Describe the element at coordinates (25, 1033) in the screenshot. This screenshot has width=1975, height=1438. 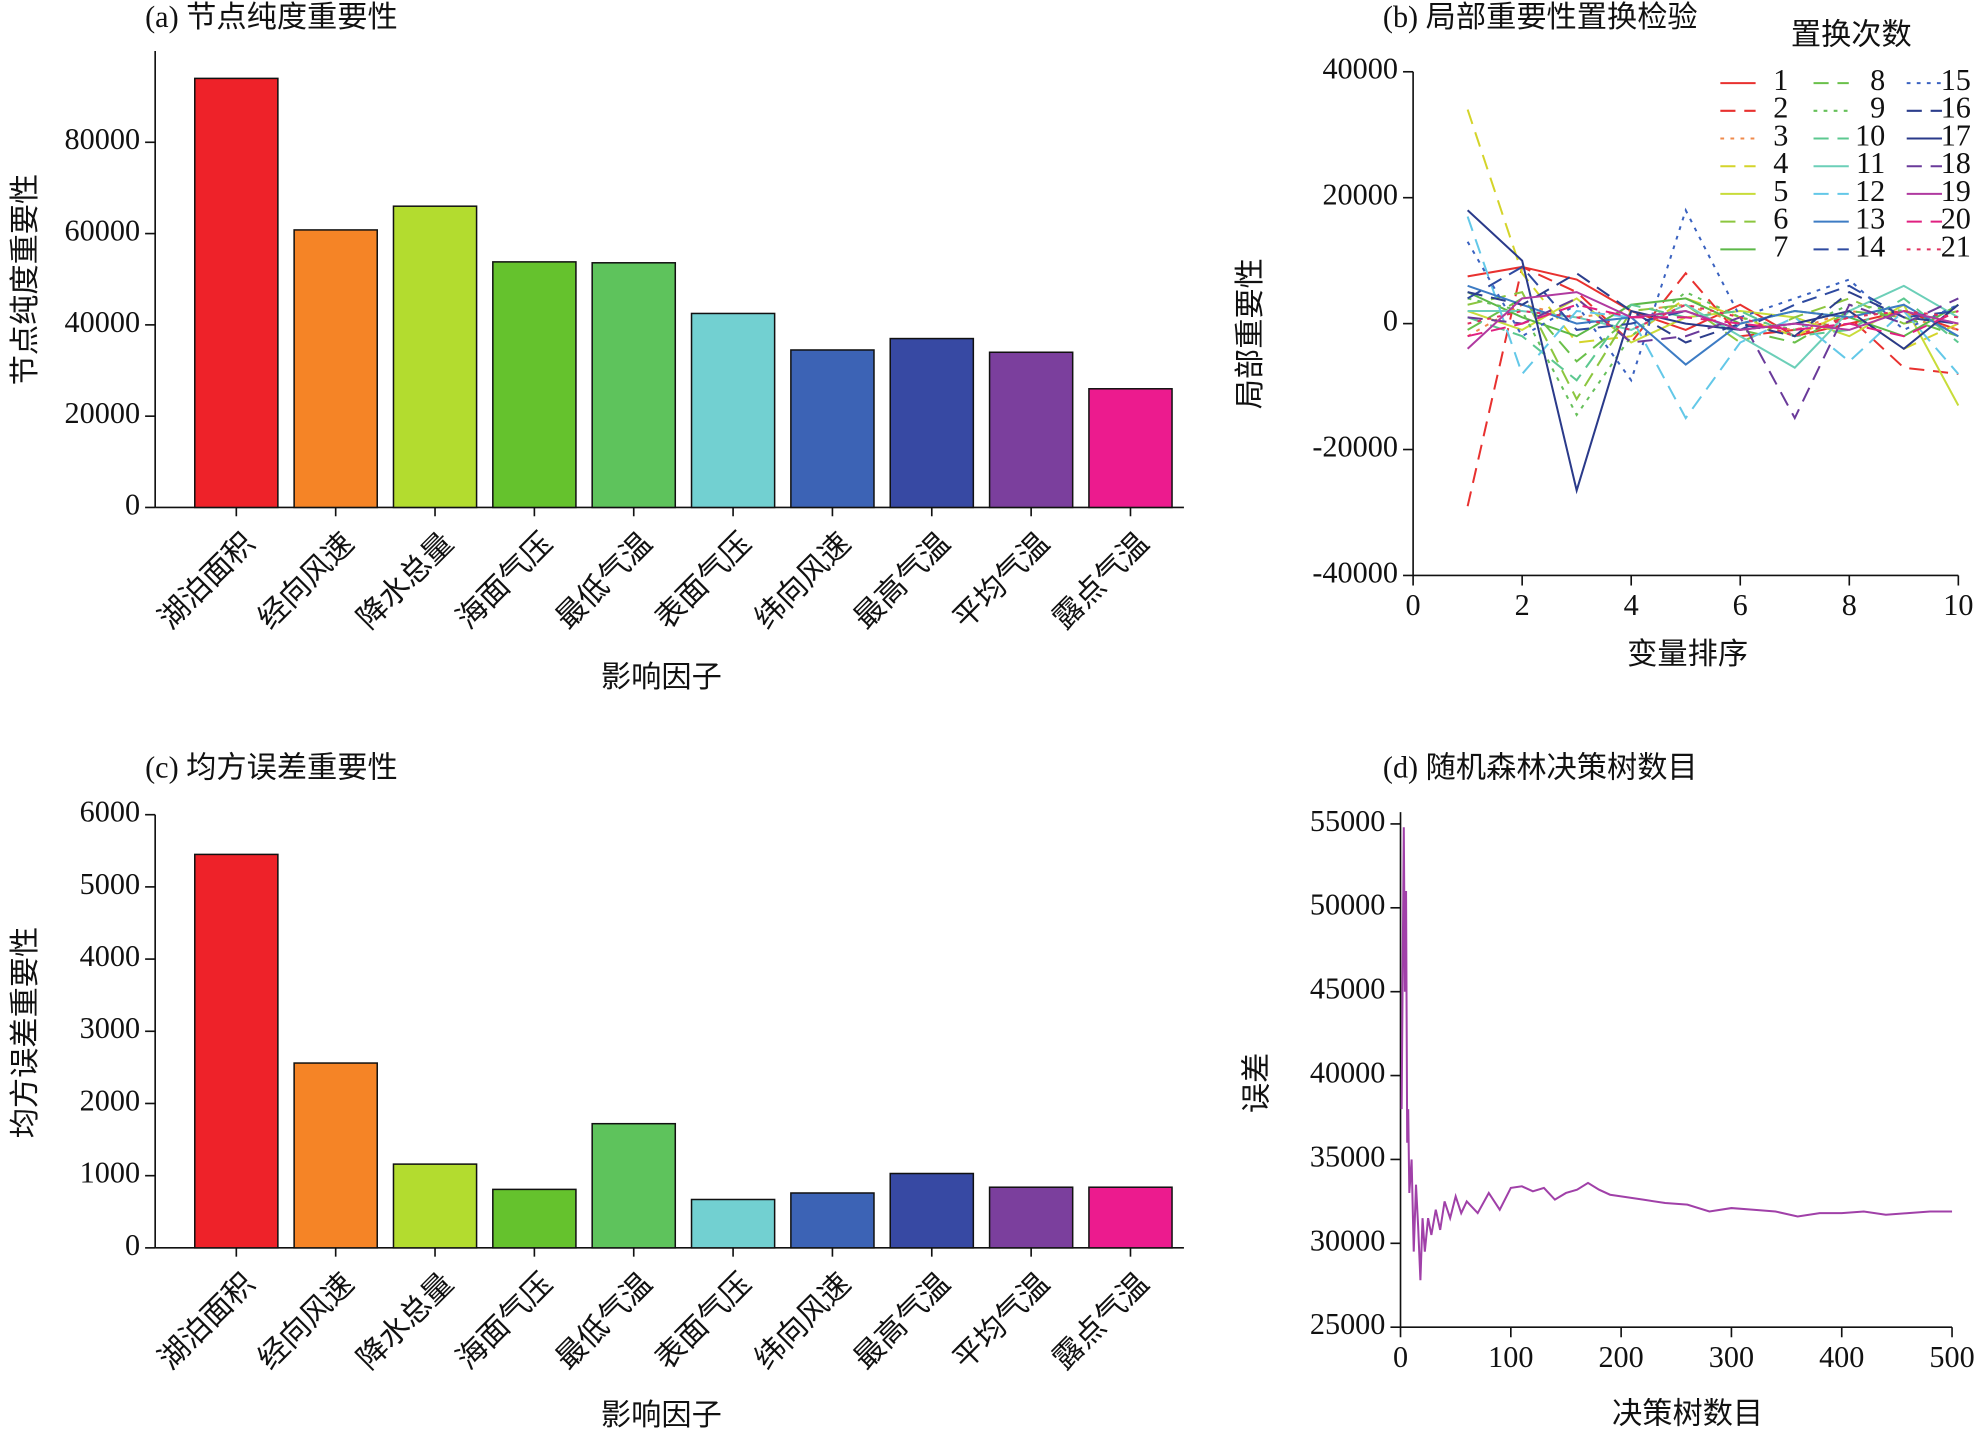
I see `y-axis-label: 均方误差重要性` at that location.